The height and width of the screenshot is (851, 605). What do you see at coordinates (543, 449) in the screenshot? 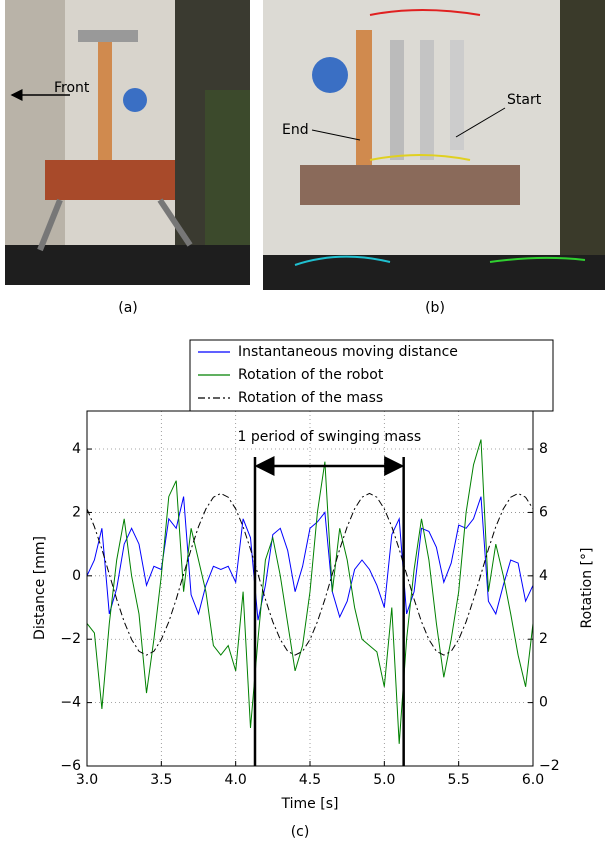
I see `y2-tick-label: 8` at bounding box center [543, 449].